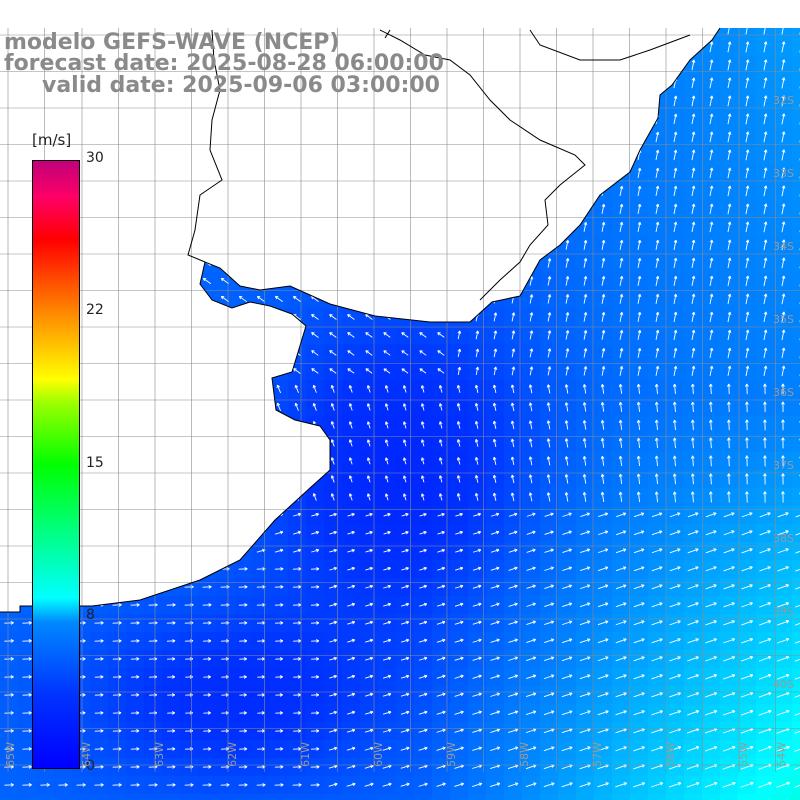 This screenshot has width=800, height=800. Describe the element at coordinates (783, 246) in the screenshot. I see `lat-label-34s: 34S` at that location.